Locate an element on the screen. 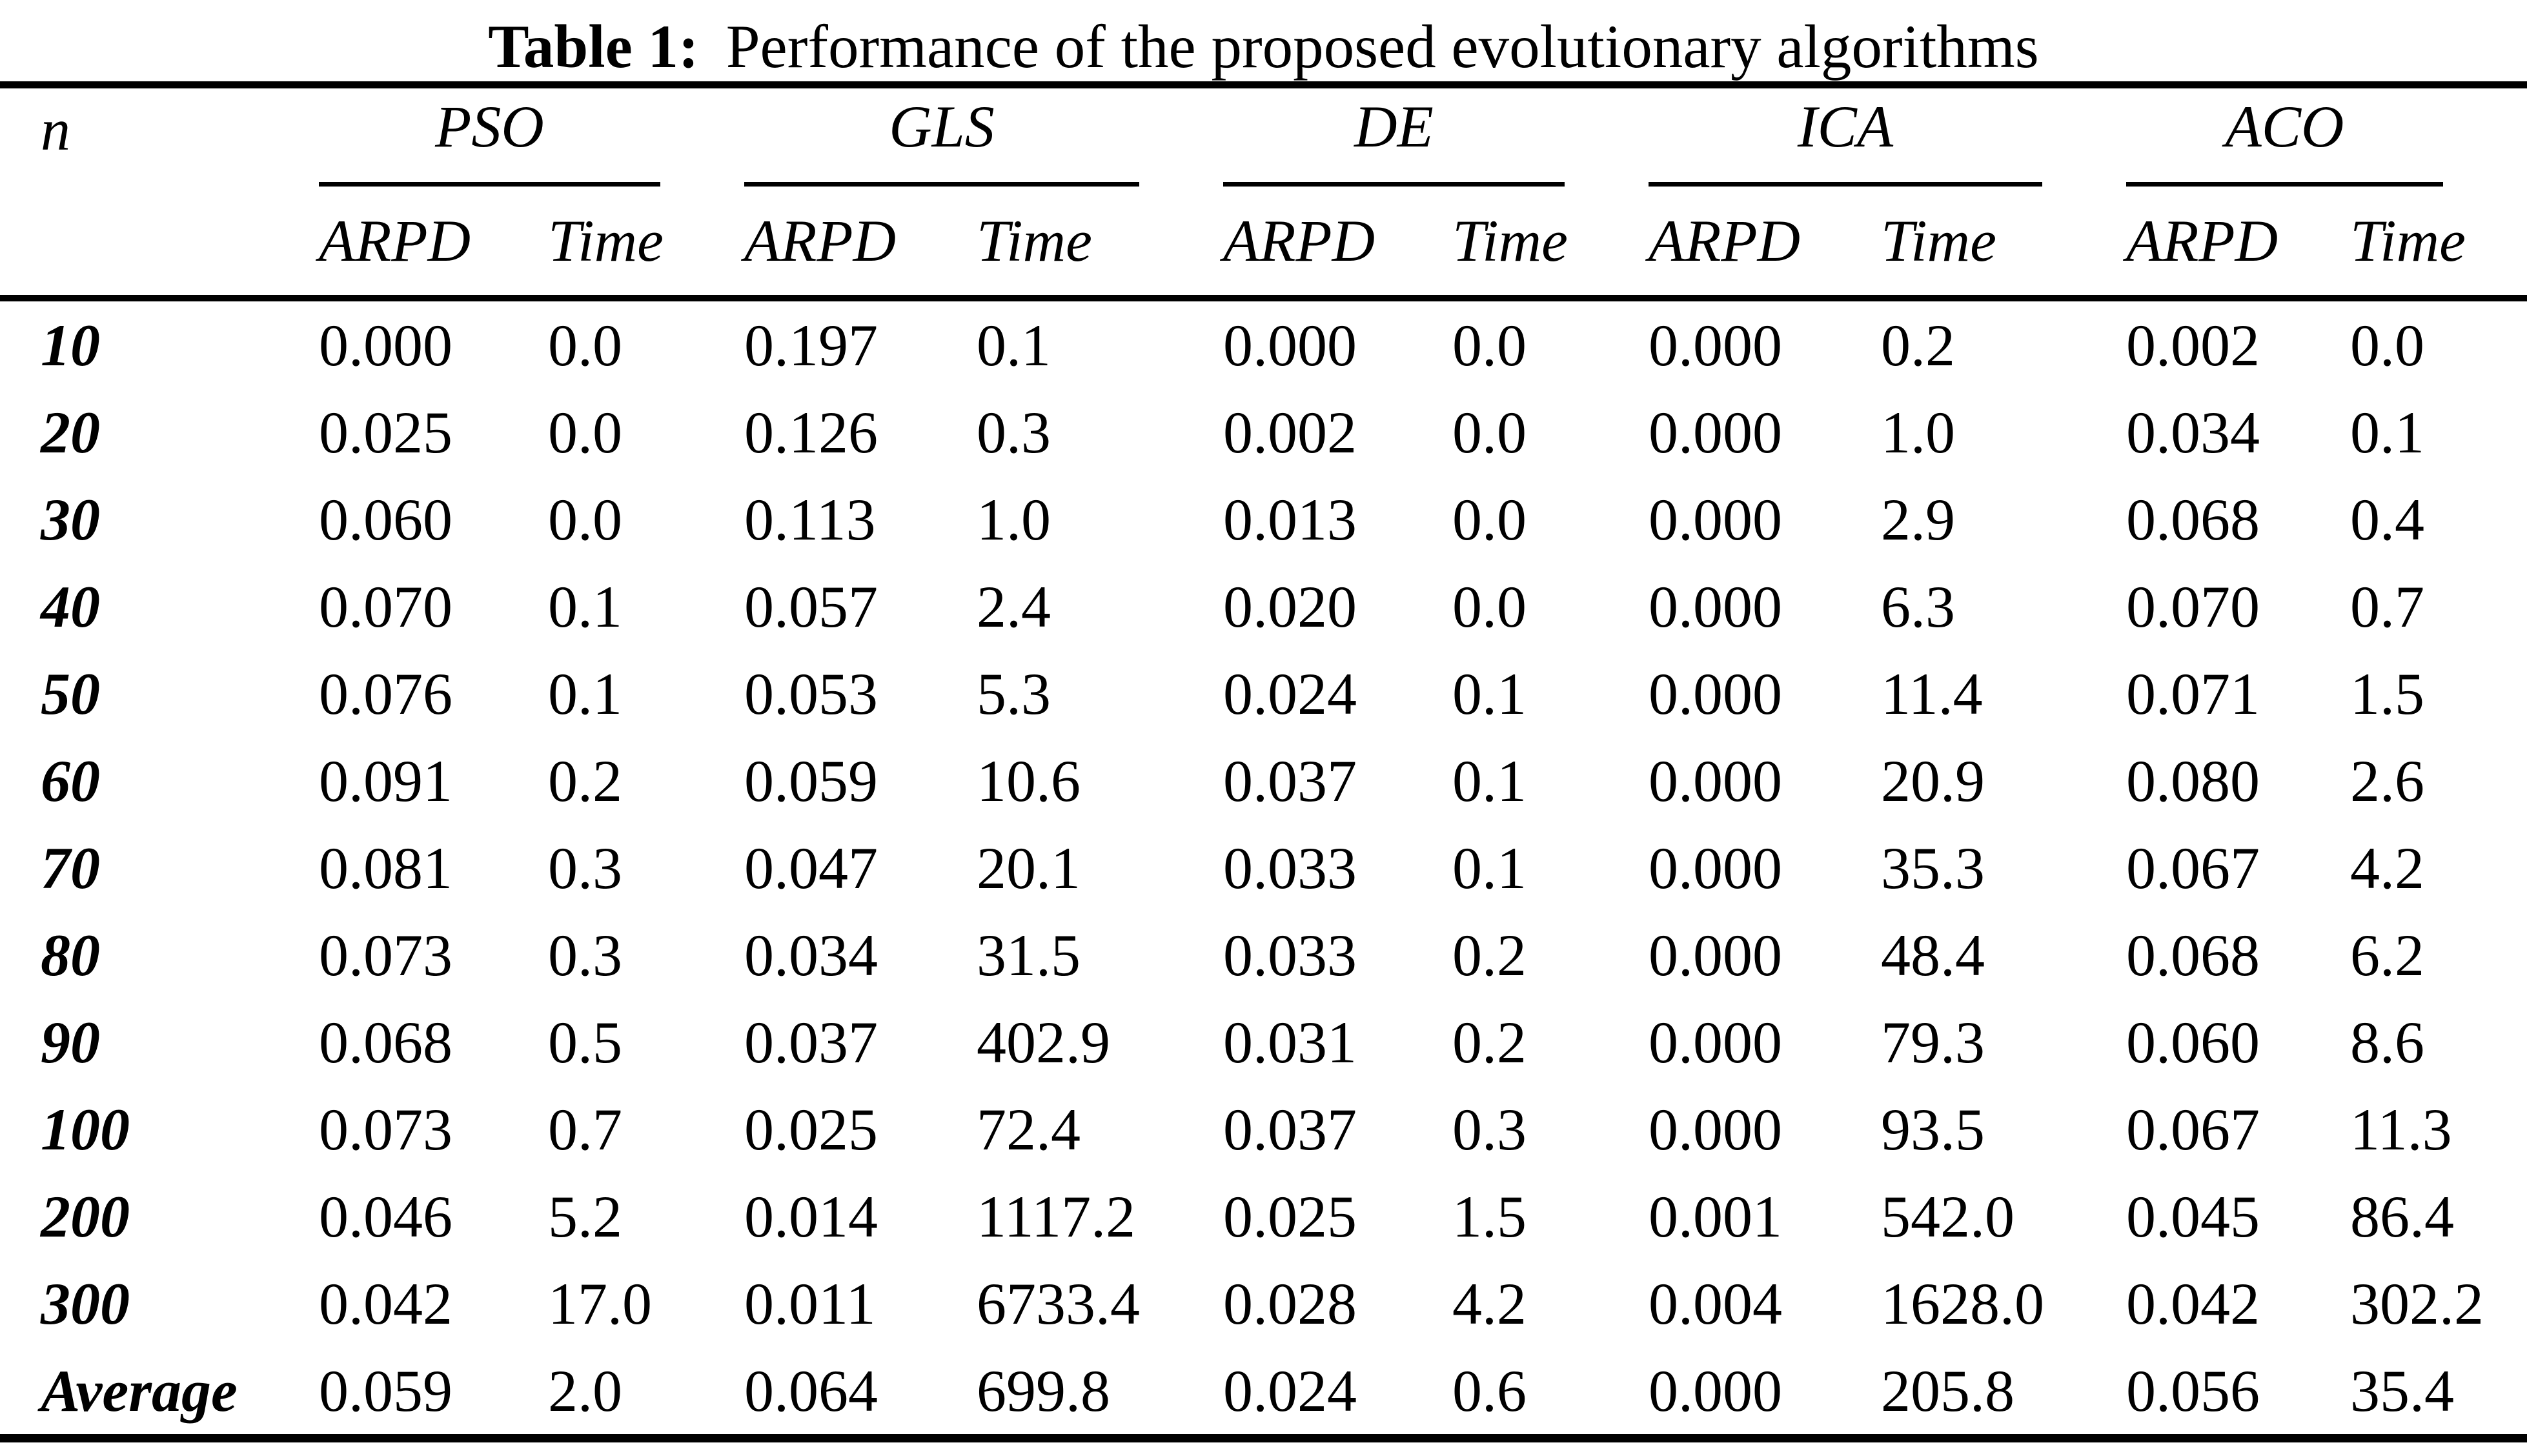 The width and height of the screenshot is (2527, 1456). group-header-gls: GLS is located at coordinates (941, 138).